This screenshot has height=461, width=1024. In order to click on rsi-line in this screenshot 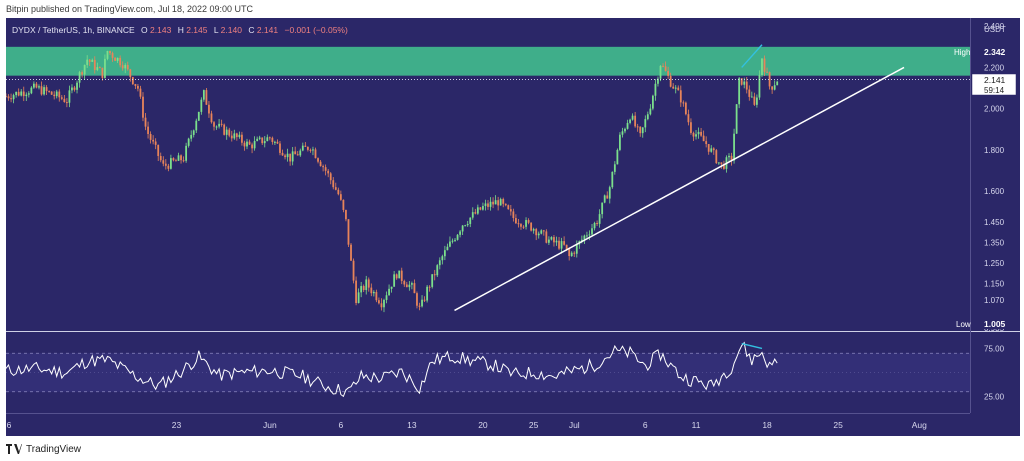, I will do `click(391, 369)`.